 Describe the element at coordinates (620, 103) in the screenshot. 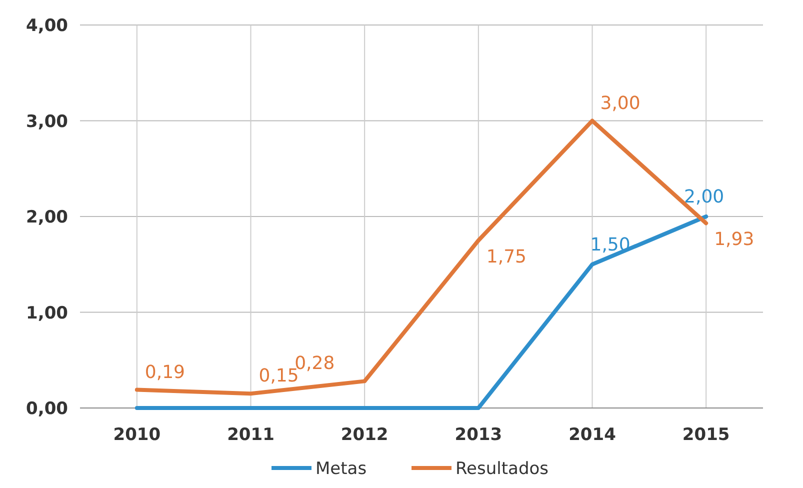

I see `data-label: 3,00` at that location.